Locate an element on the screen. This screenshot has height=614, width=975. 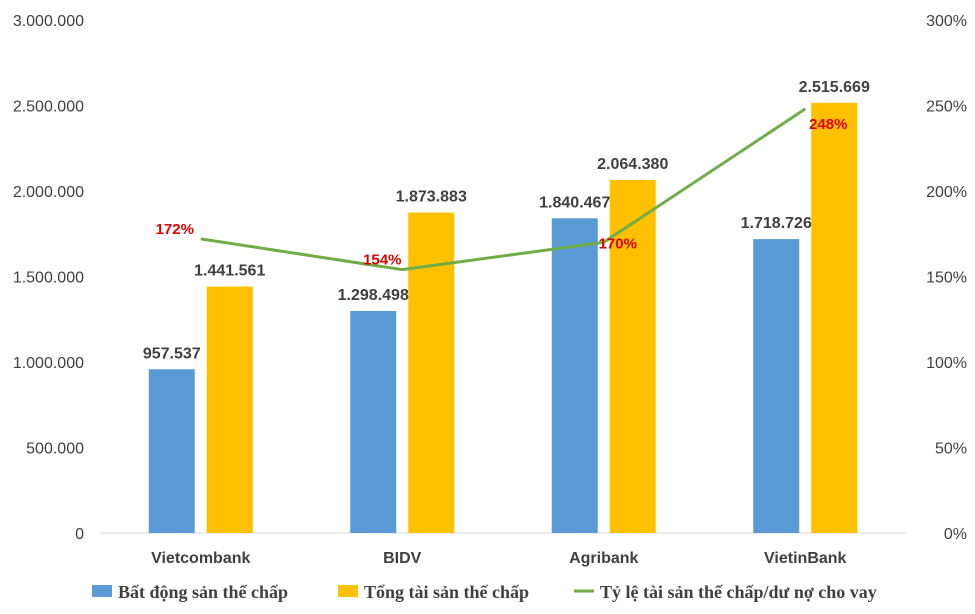
category-label: VietinBank is located at coordinates (805, 558).